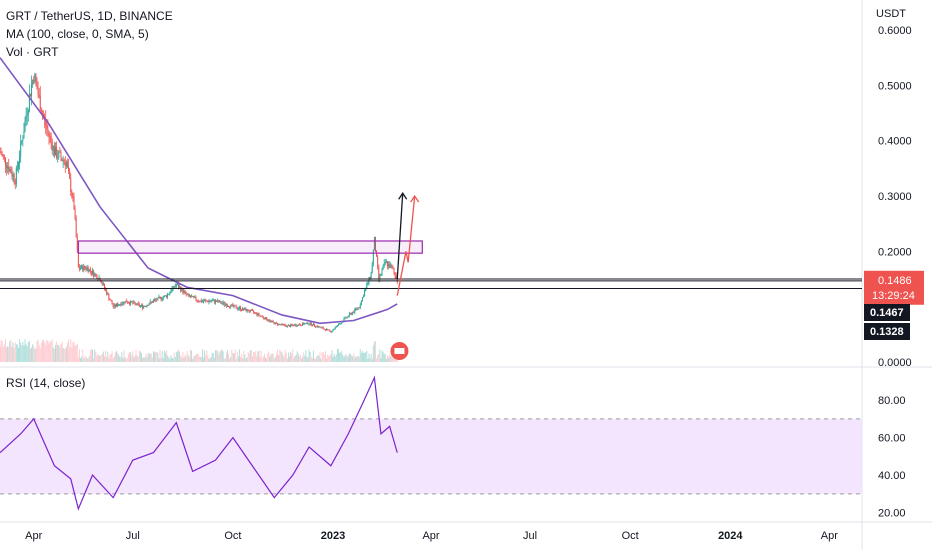  What do you see at coordinates (89, 16) in the screenshot?
I see `symbol-legend: GRT / TetherUS, 1D, BINANCE` at bounding box center [89, 16].